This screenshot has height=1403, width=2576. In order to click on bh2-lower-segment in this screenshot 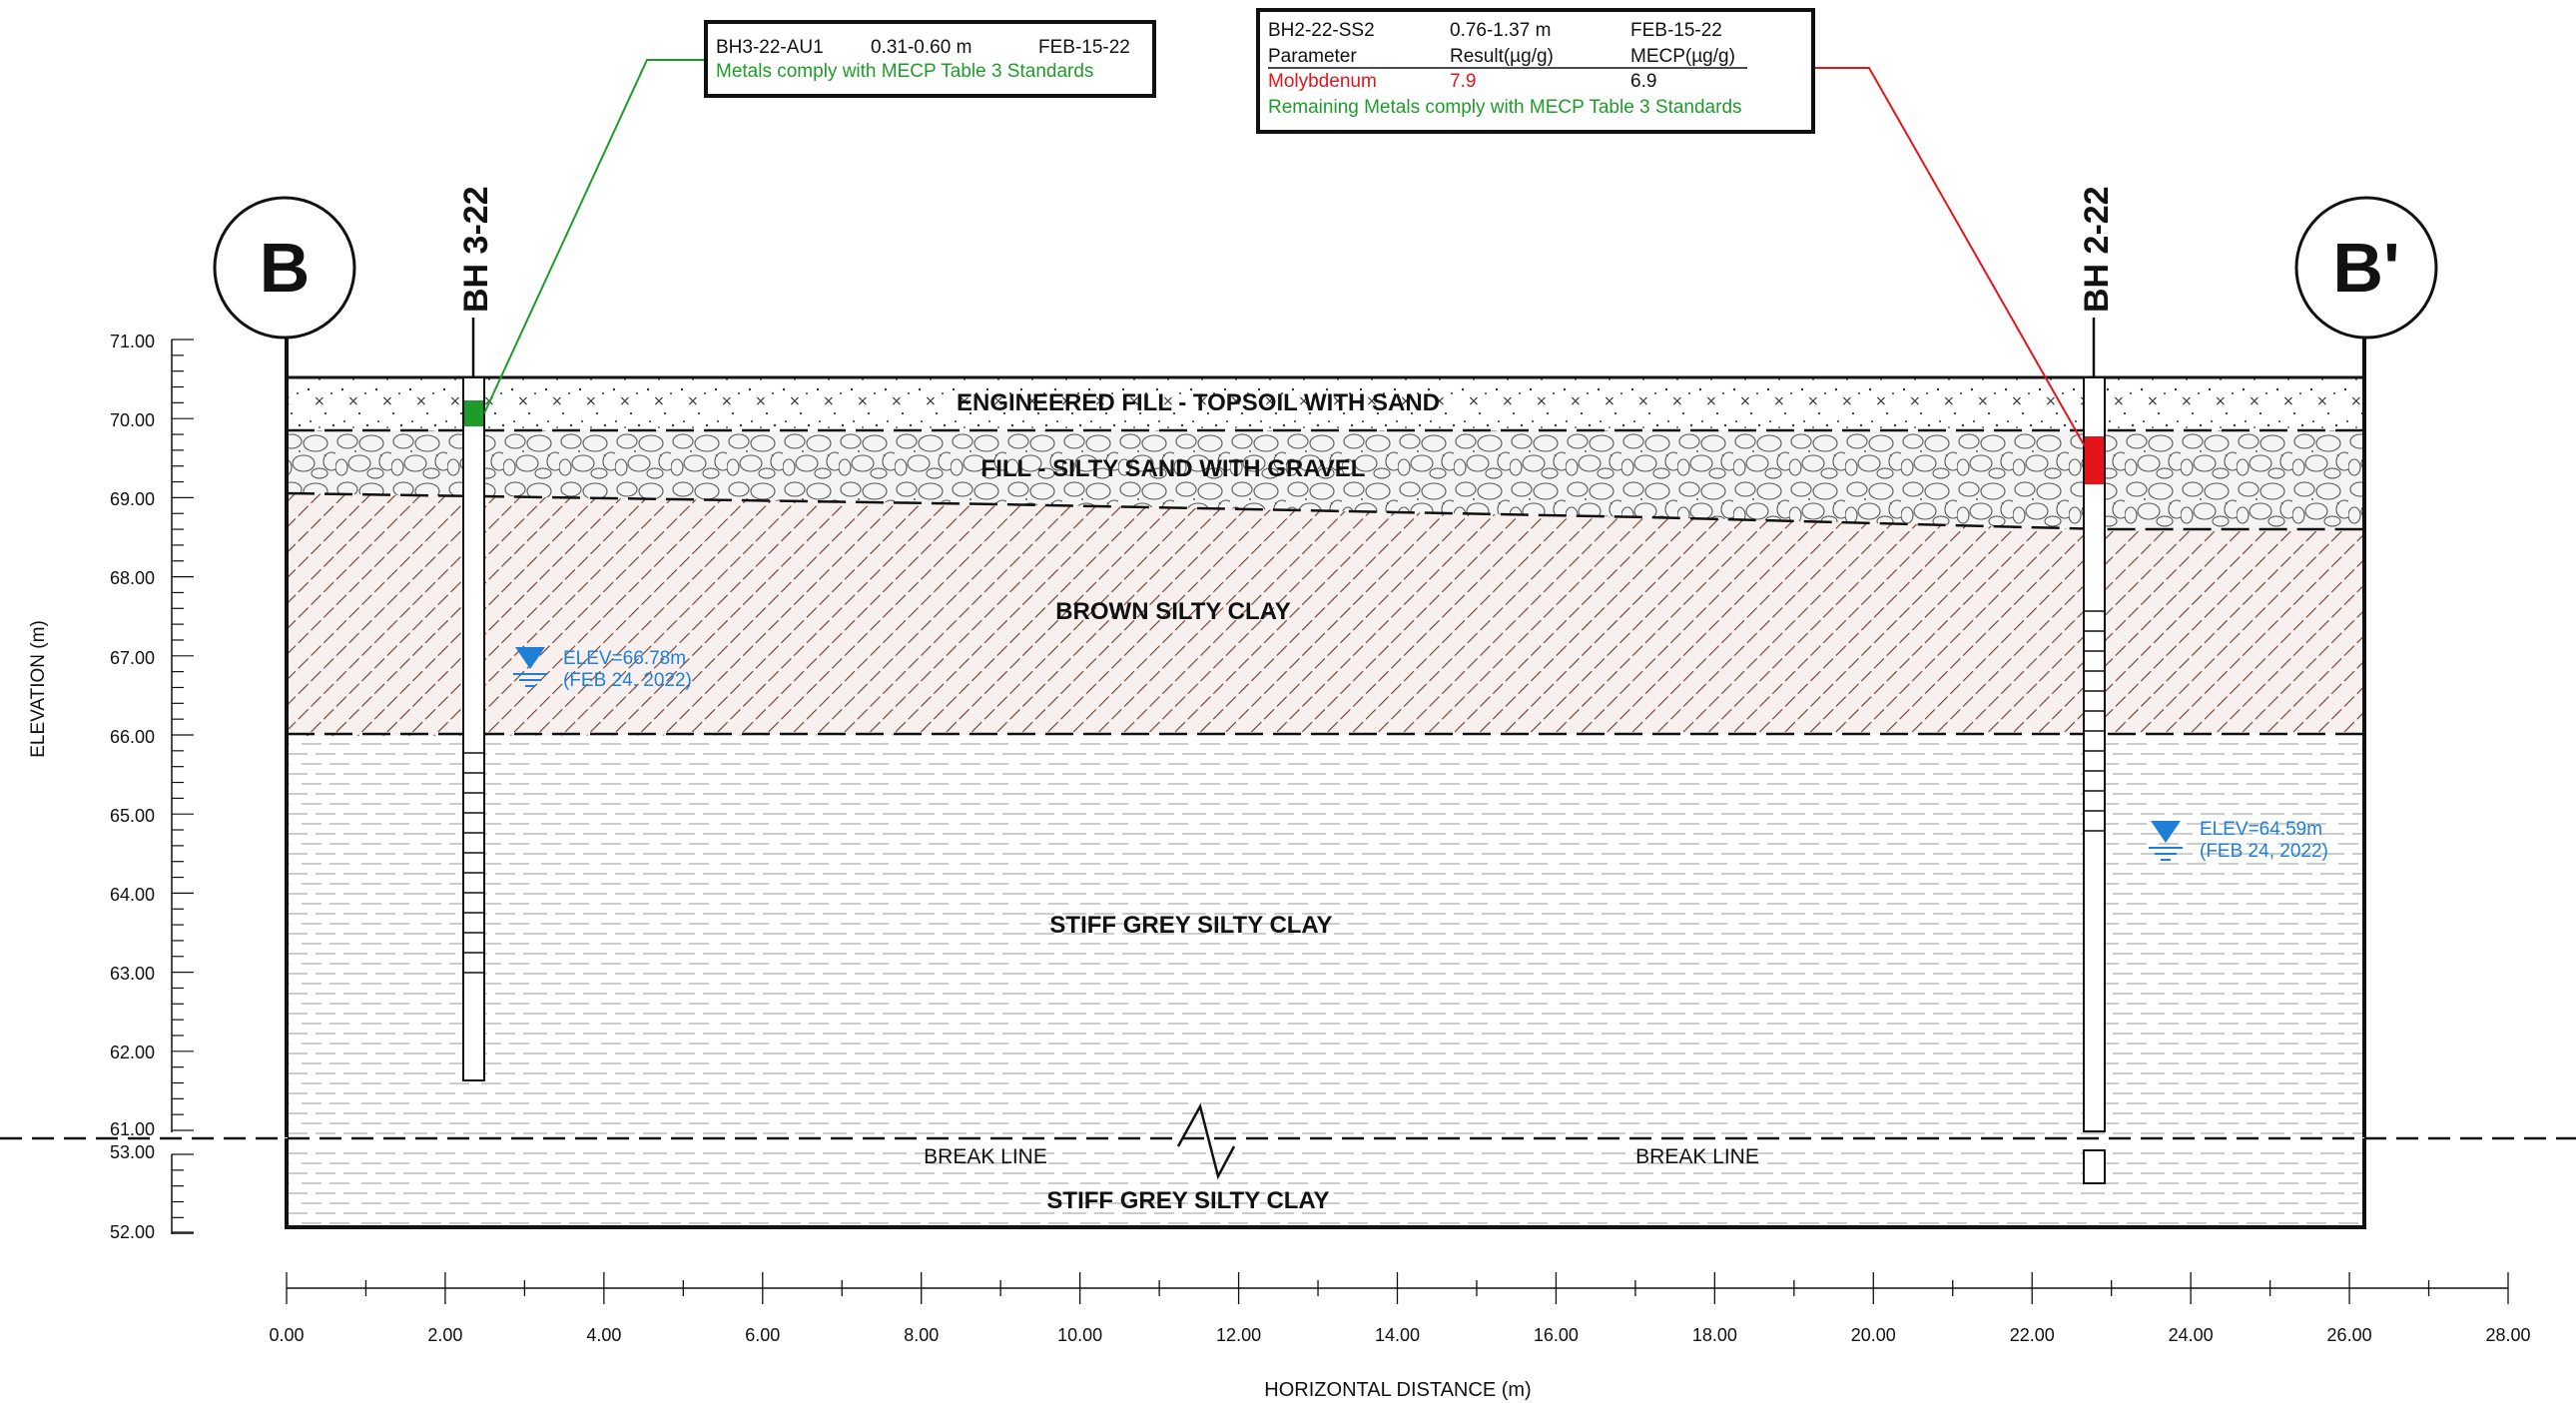, I will do `click(2094, 1167)`.